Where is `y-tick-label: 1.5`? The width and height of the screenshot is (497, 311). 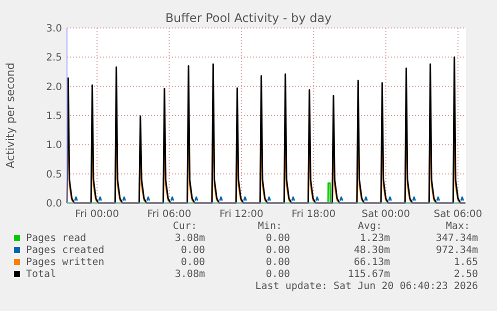 y-tick-label: 1.5 is located at coordinates (54, 116).